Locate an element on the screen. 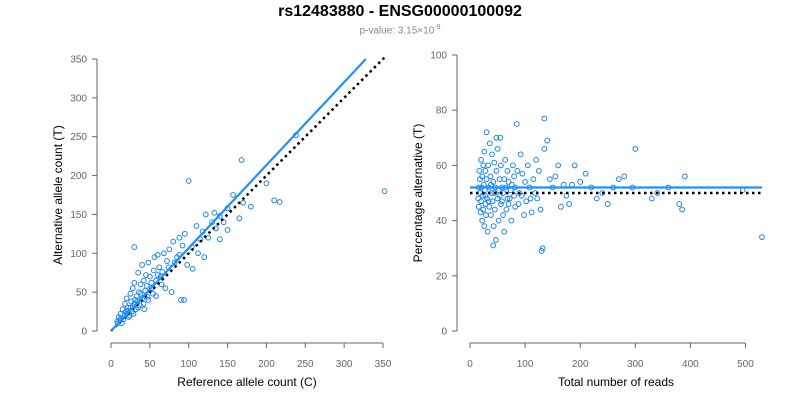 Image resolution: width=800 pixels, height=400 pixels. y-tick-label: 40 is located at coordinates (442, 221).